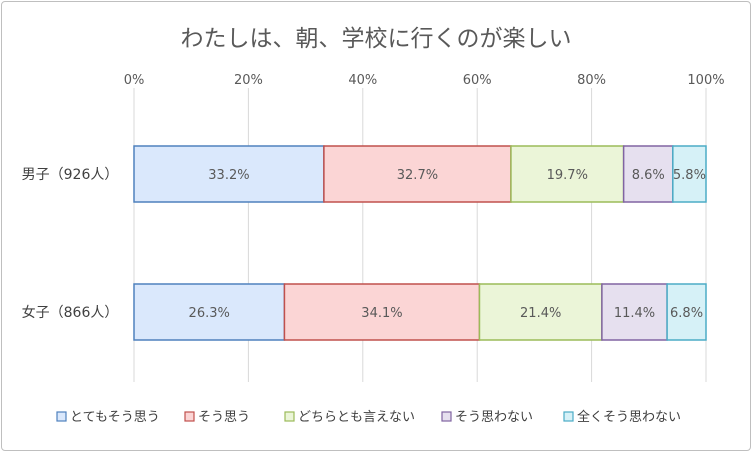 This screenshot has height=452, width=752. I want to click on data-label: 8.6%, so click(648, 175).